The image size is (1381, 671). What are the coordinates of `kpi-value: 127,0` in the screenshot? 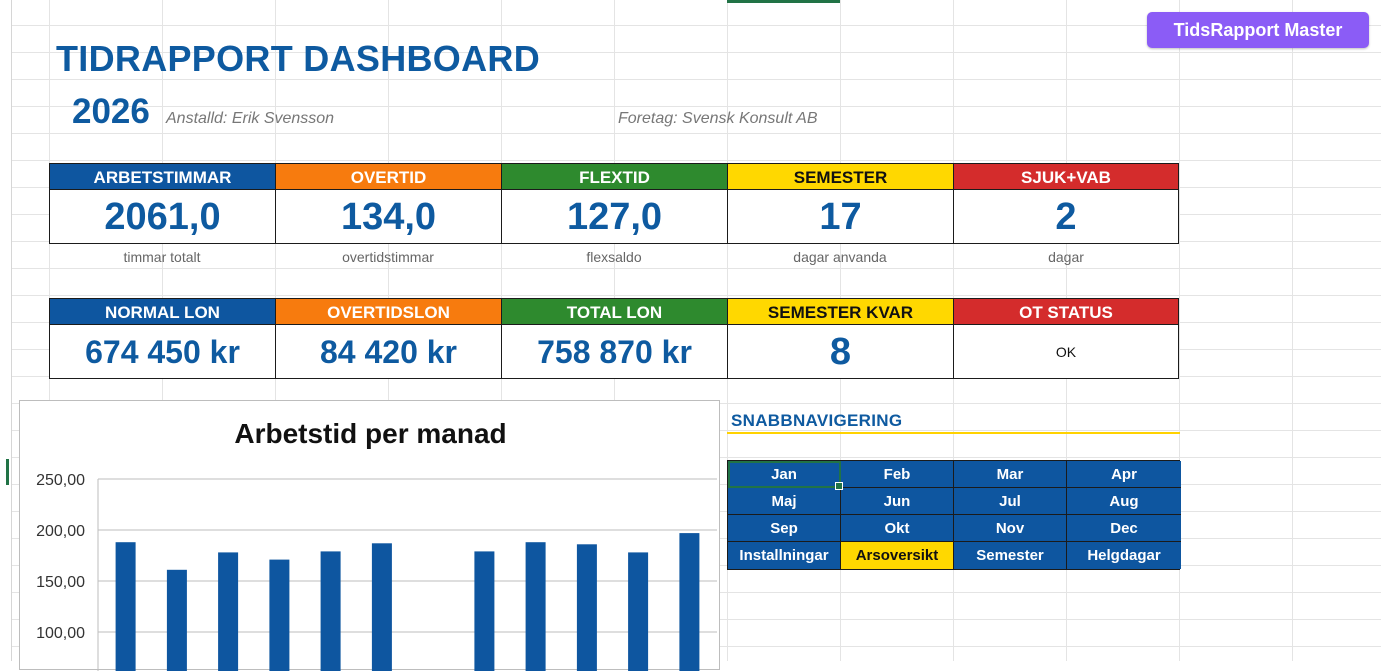 It's located at (614, 217).